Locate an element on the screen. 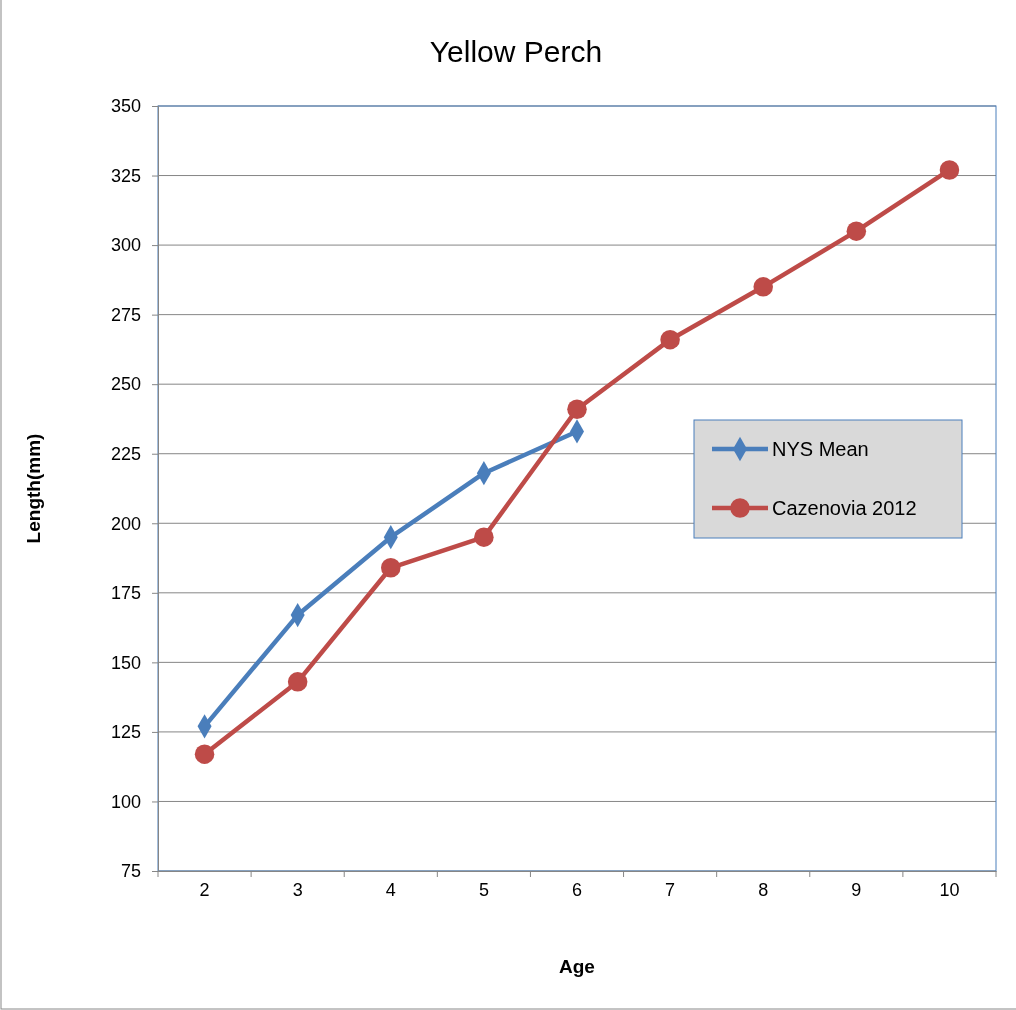 The width and height of the screenshot is (1016, 1010). legend-label: NYS Mean is located at coordinates (820, 449).